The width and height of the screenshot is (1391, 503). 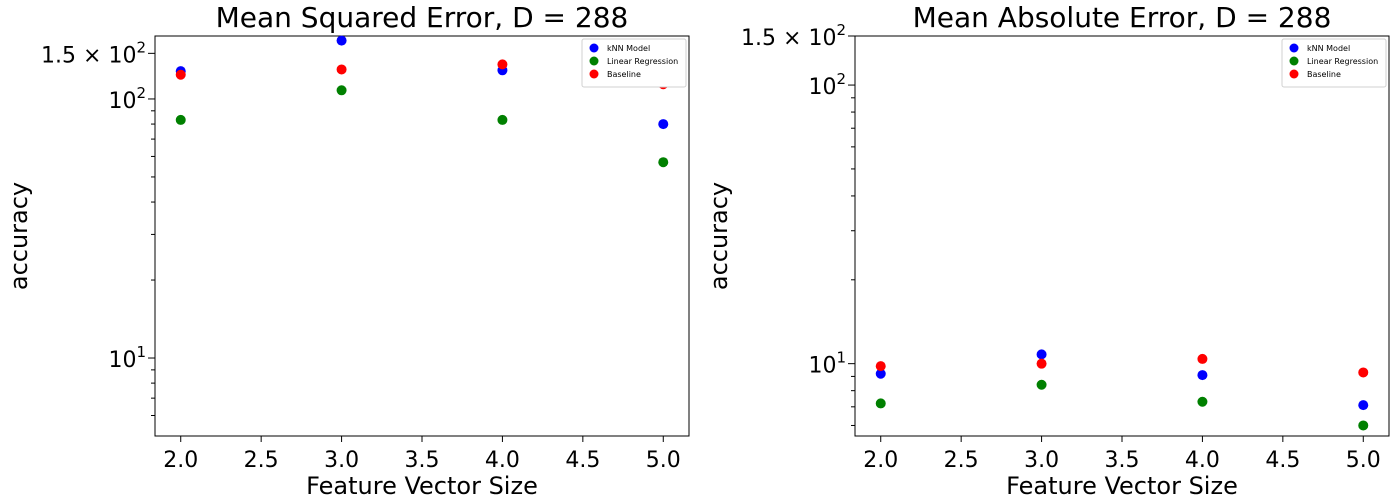 I want to click on chart-title: Mean Squared Error, D = 288, so click(x=422, y=17).